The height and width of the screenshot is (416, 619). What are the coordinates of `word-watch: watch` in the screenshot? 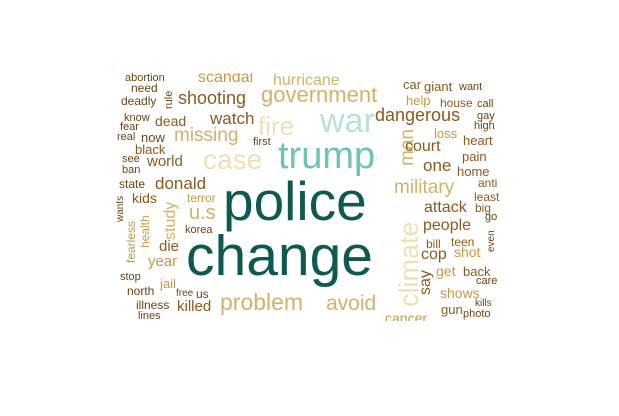 It's located at (232, 118).